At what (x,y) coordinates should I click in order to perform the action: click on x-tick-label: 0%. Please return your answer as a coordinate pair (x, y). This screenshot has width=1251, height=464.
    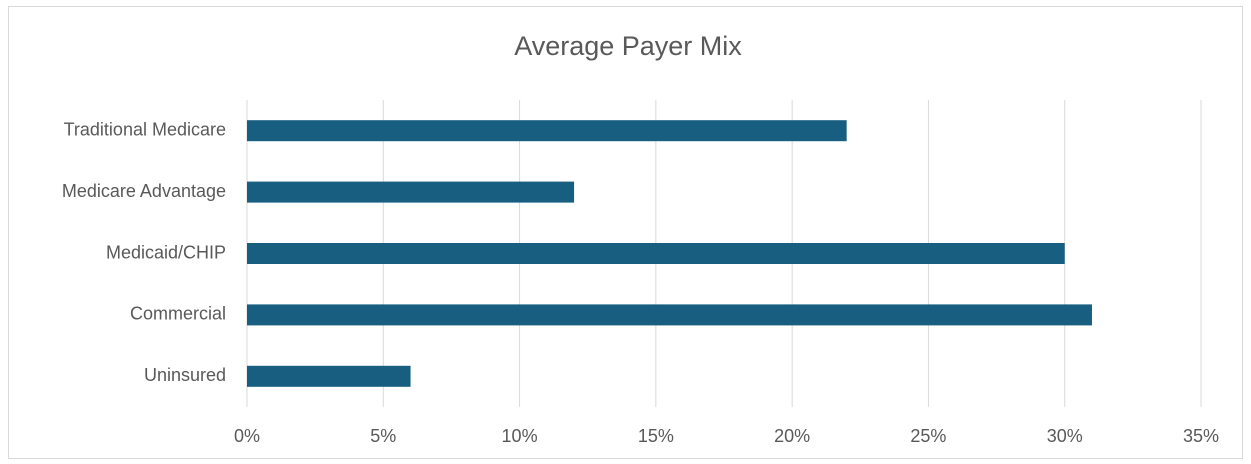
    Looking at the image, I should click on (247, 436).